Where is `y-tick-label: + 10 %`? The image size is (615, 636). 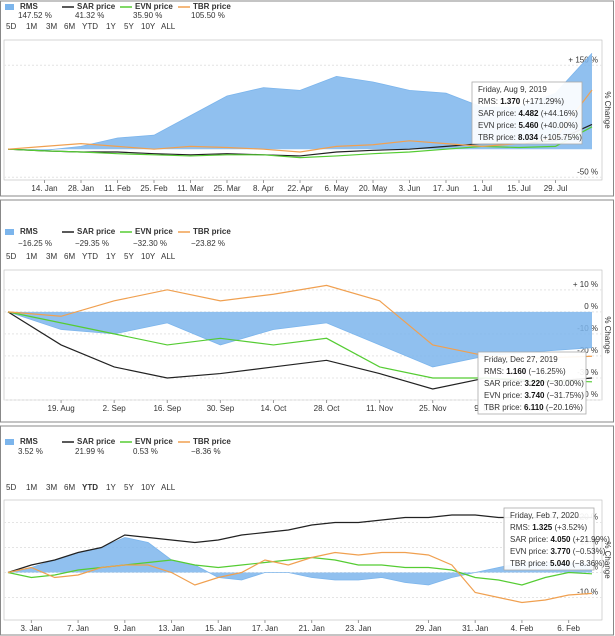 y-tick-label: + 10 % is located at coordinates (585, 284).